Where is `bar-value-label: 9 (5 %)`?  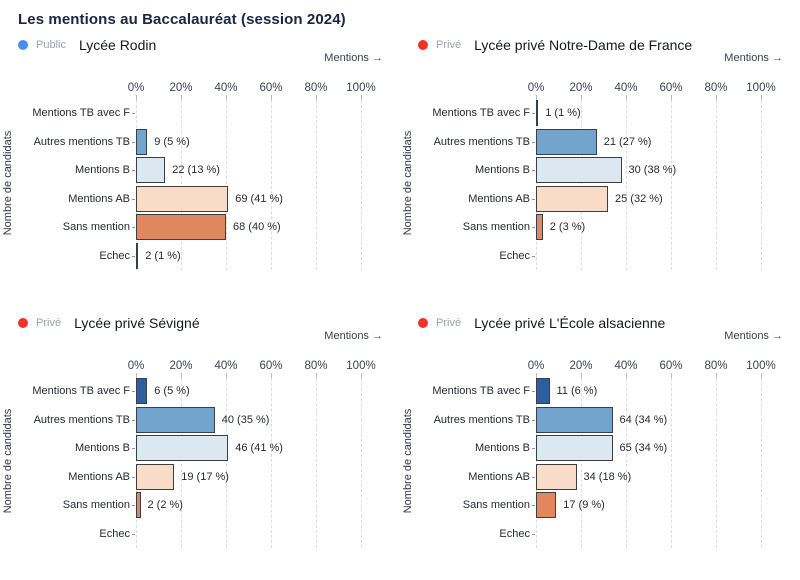
bar-value-label: 9 (5 %) is located at coordinates (172, 142).